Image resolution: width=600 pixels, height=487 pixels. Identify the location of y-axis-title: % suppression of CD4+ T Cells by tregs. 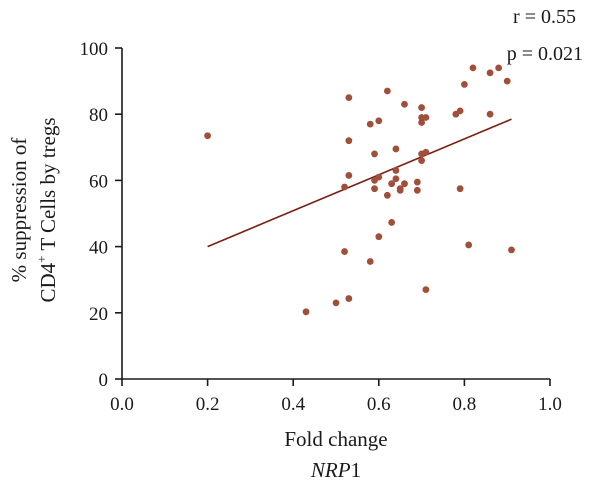
(33, 209).